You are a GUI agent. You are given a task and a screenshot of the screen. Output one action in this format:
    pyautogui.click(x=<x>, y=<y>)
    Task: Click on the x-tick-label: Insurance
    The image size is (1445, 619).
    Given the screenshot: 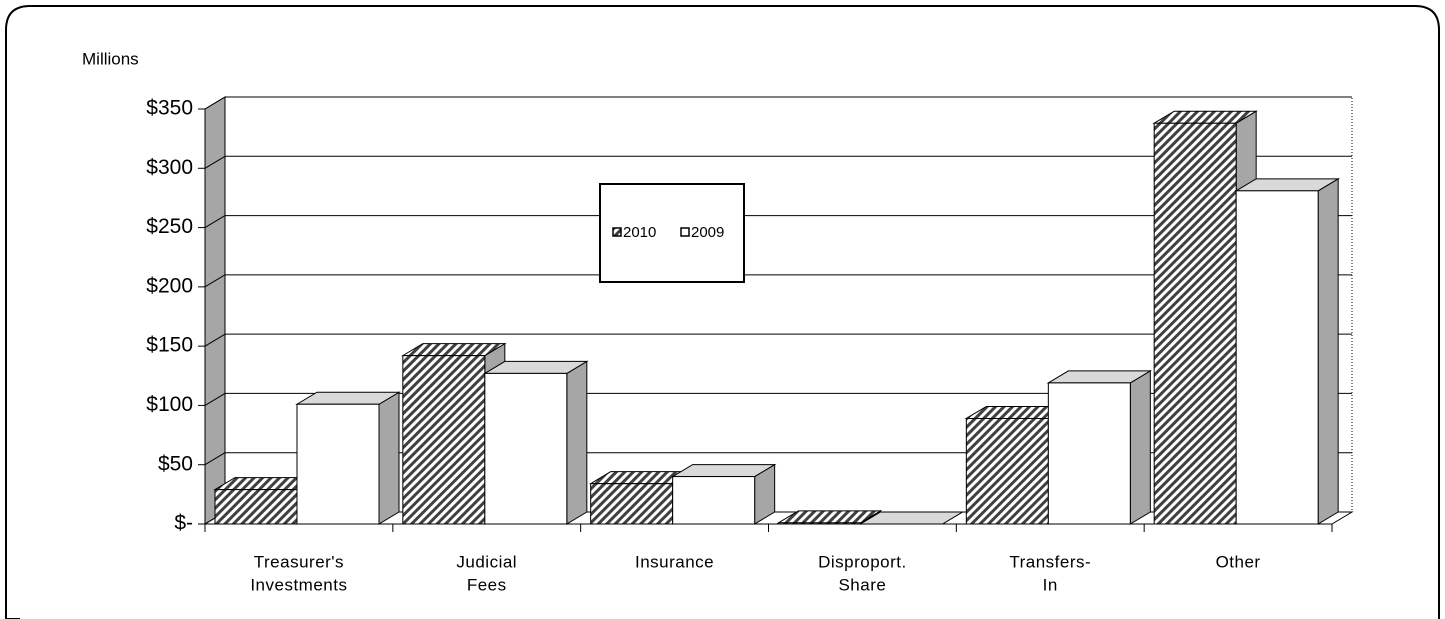 What is the action you would take?
    pyautogui.click(x=674, y=561)
    